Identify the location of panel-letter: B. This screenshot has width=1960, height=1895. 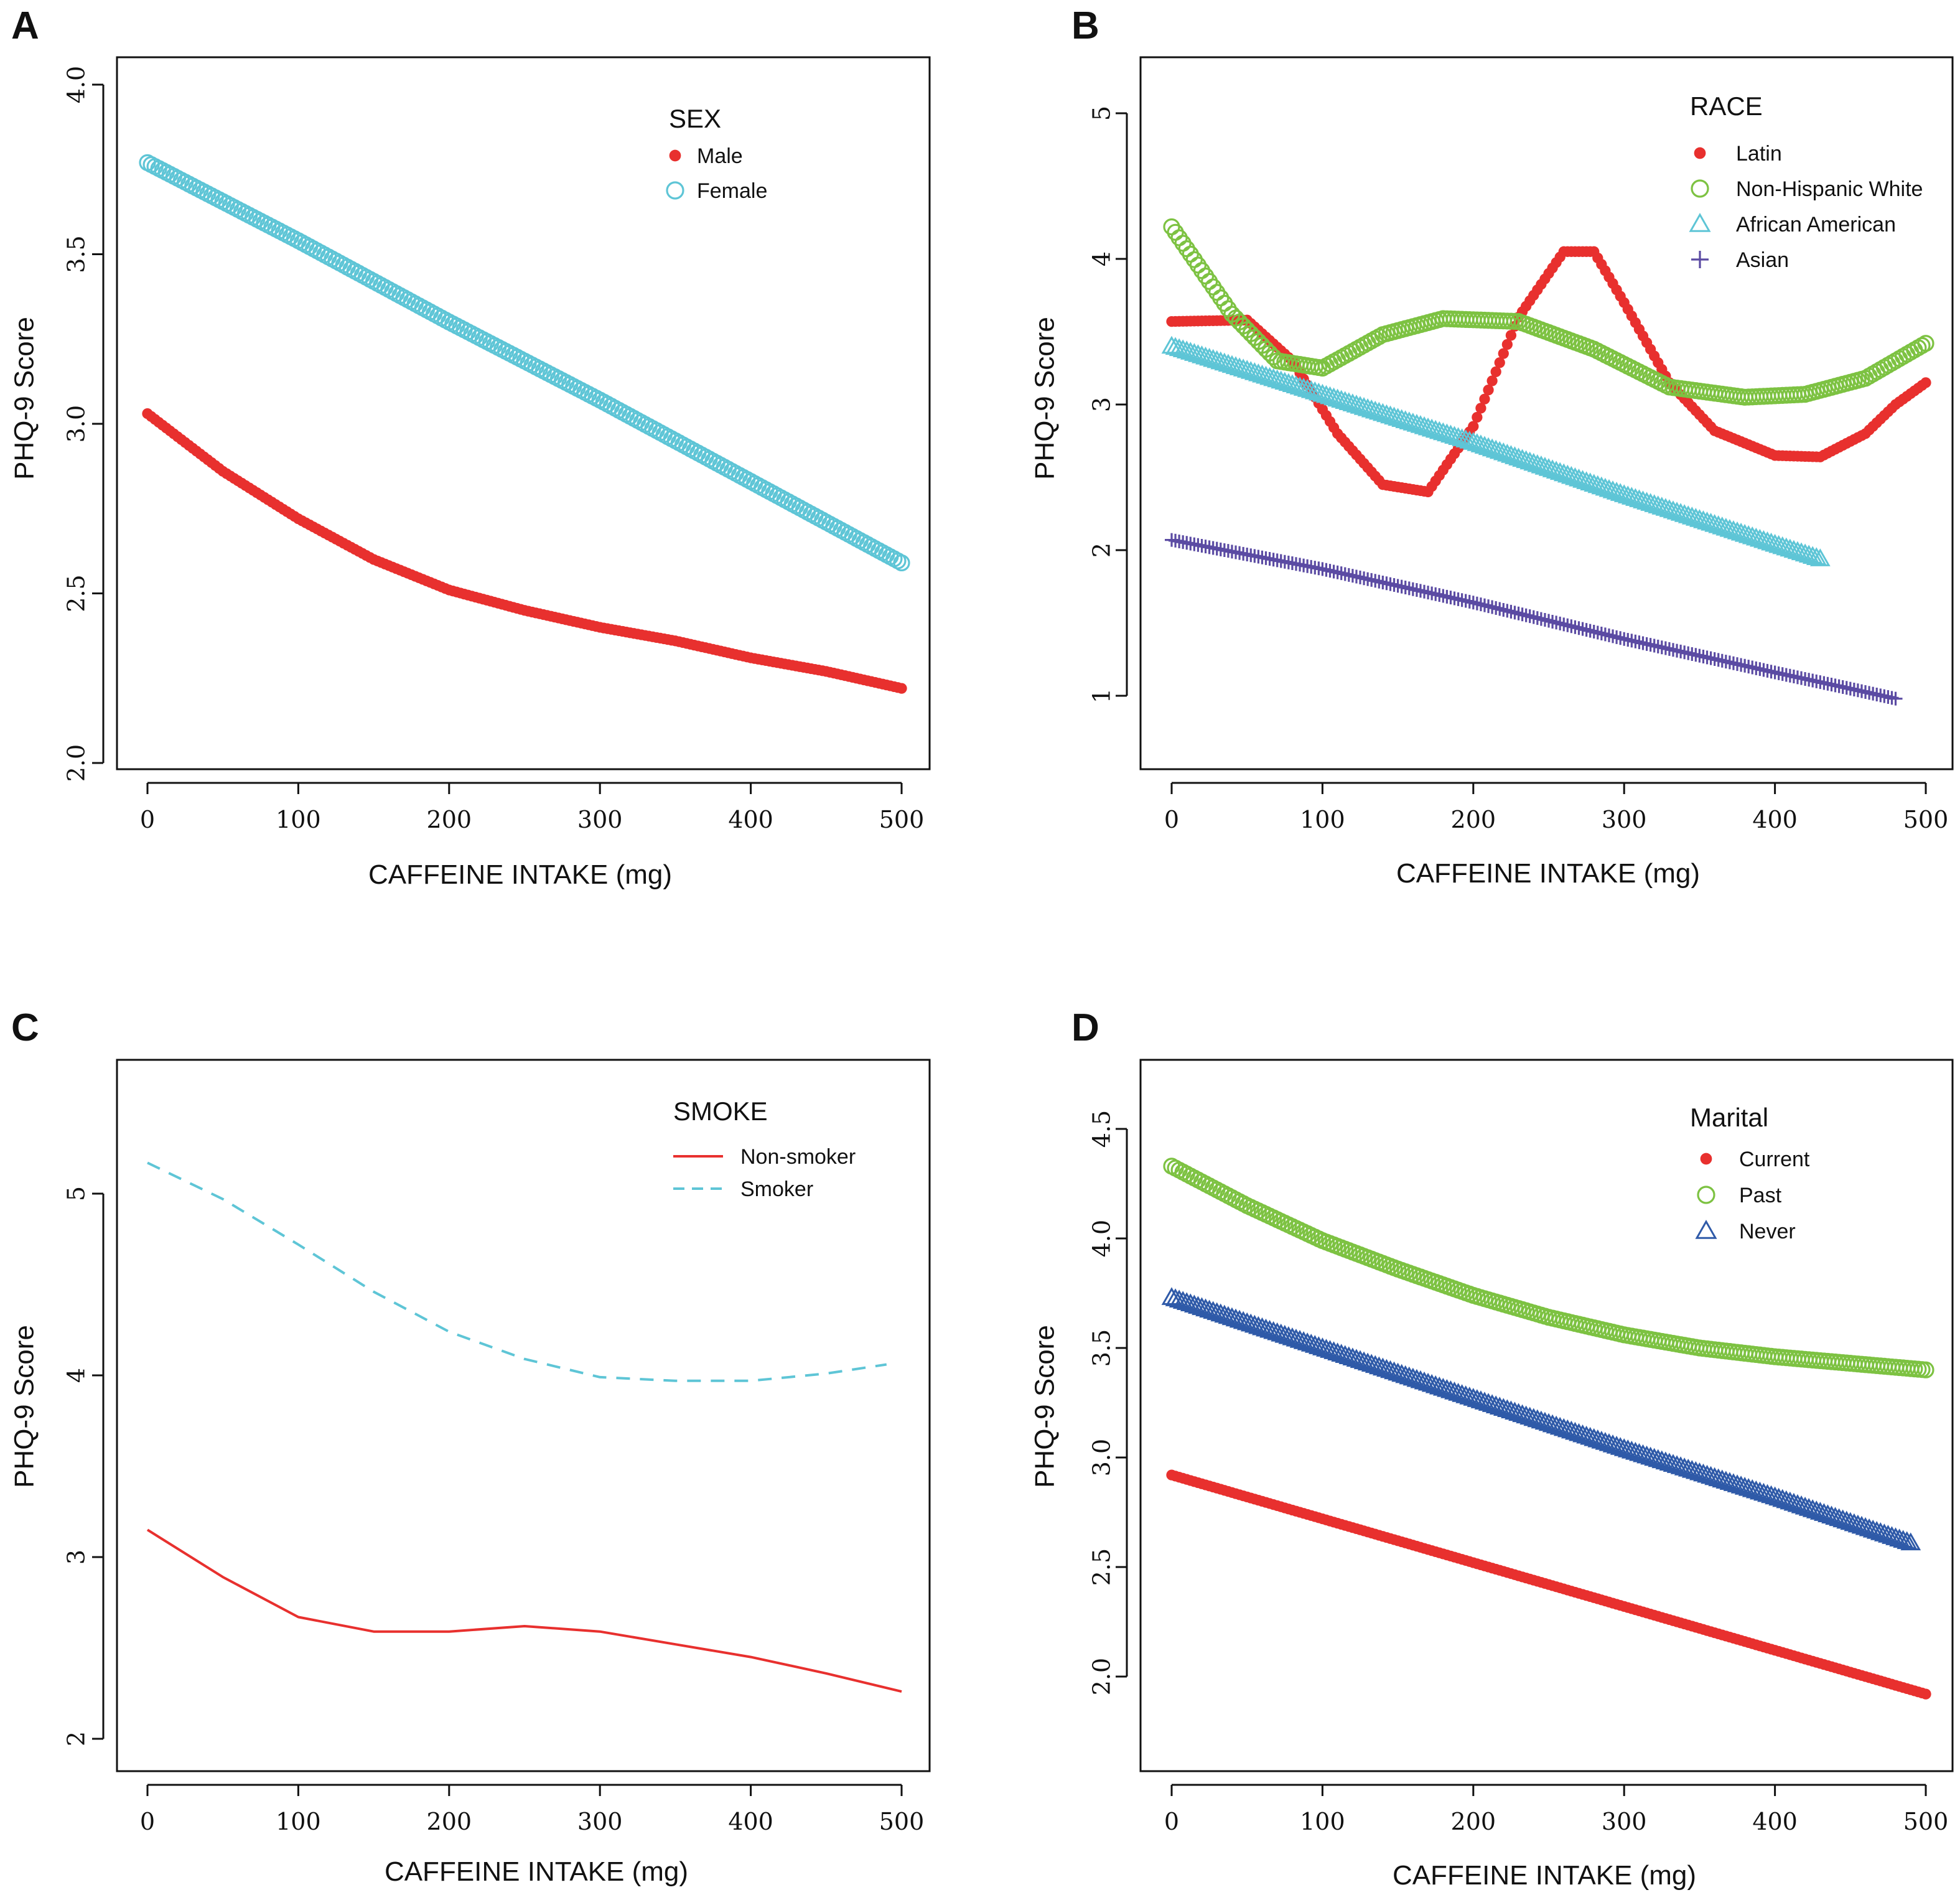
(1085, 25).